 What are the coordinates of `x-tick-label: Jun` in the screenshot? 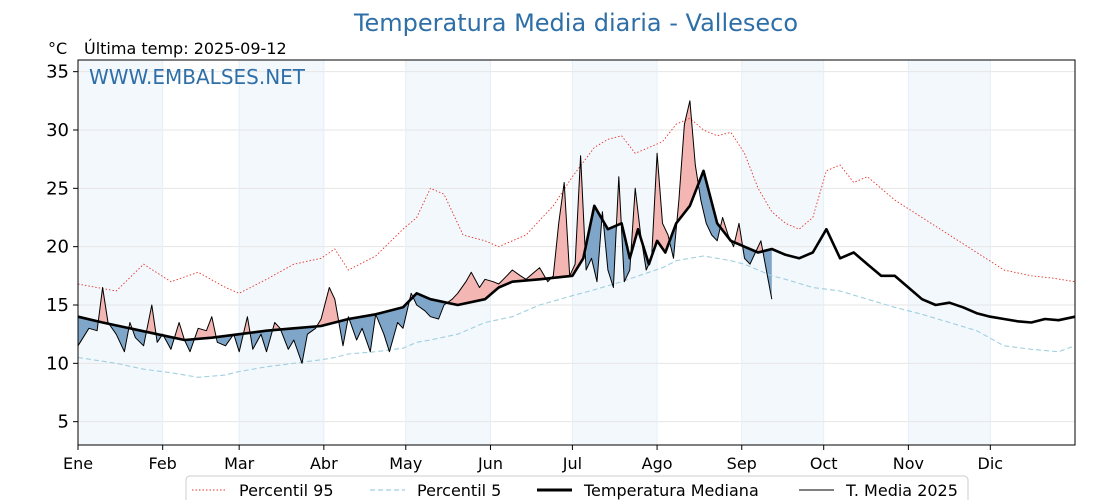 It's located at (490, 463).